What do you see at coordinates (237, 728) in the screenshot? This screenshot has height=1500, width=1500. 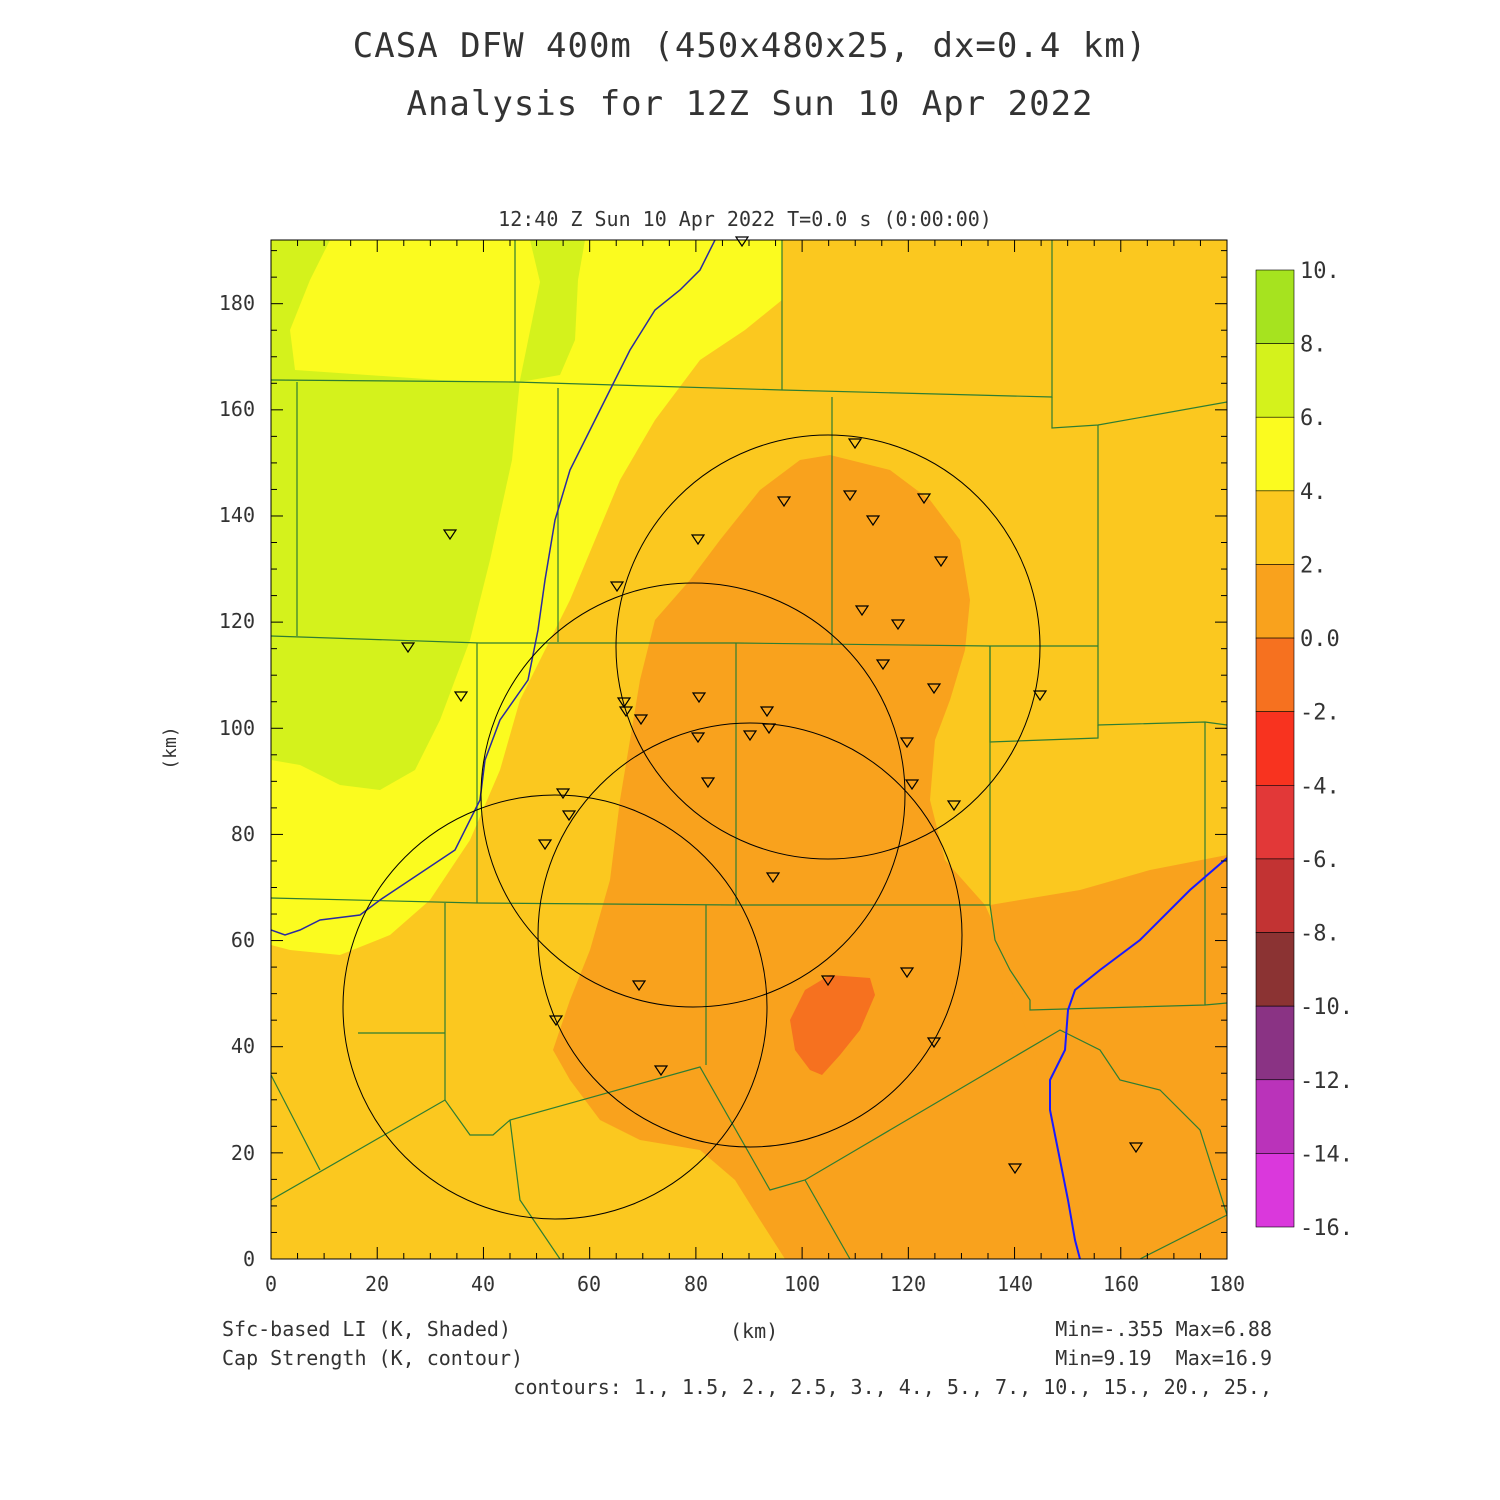 I see `y-tick-label: 100` at bounding box center [237, 728].